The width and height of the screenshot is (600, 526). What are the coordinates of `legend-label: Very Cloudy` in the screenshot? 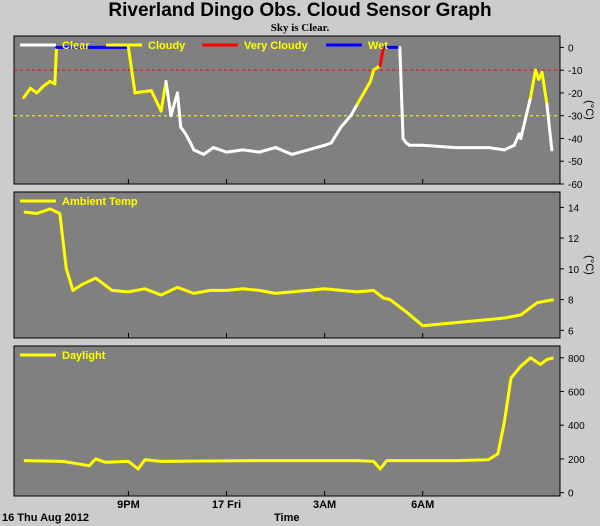 It's located at (276, 46).